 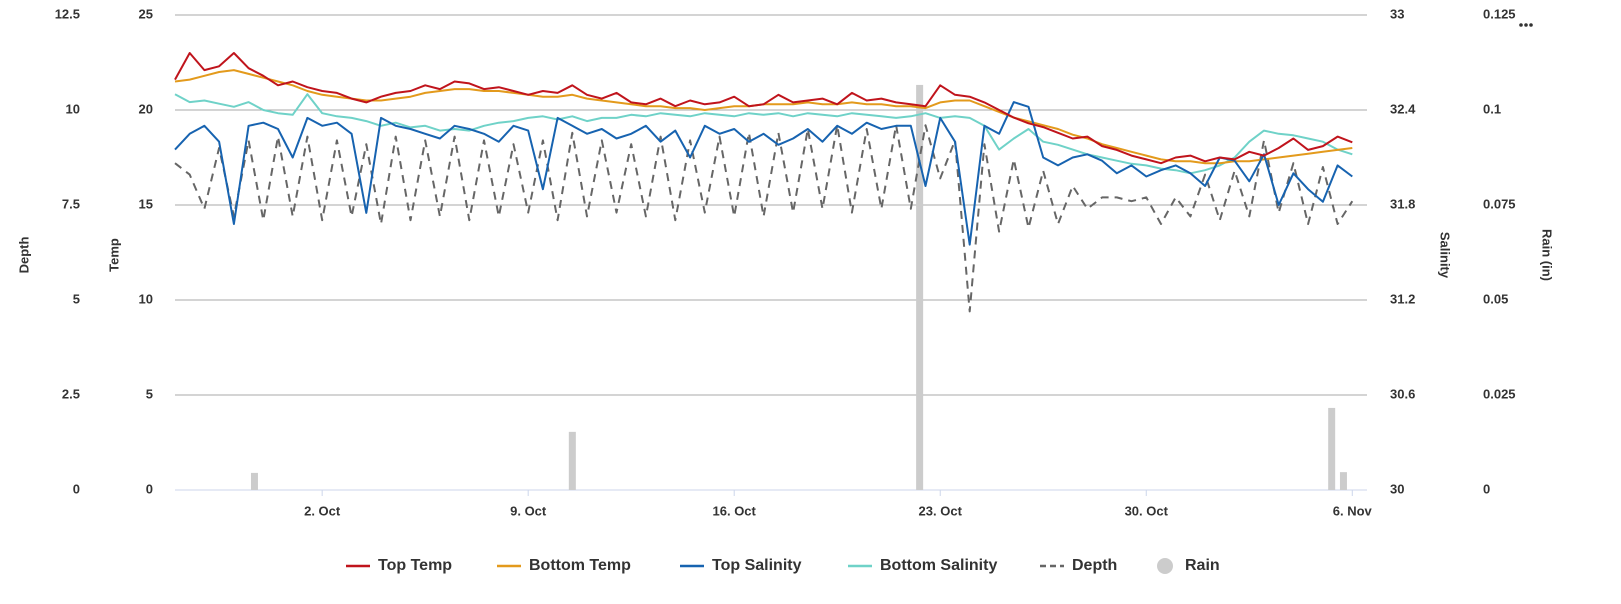 I want to click on legend-label: Top Salinity, so click(x=757, y=565).